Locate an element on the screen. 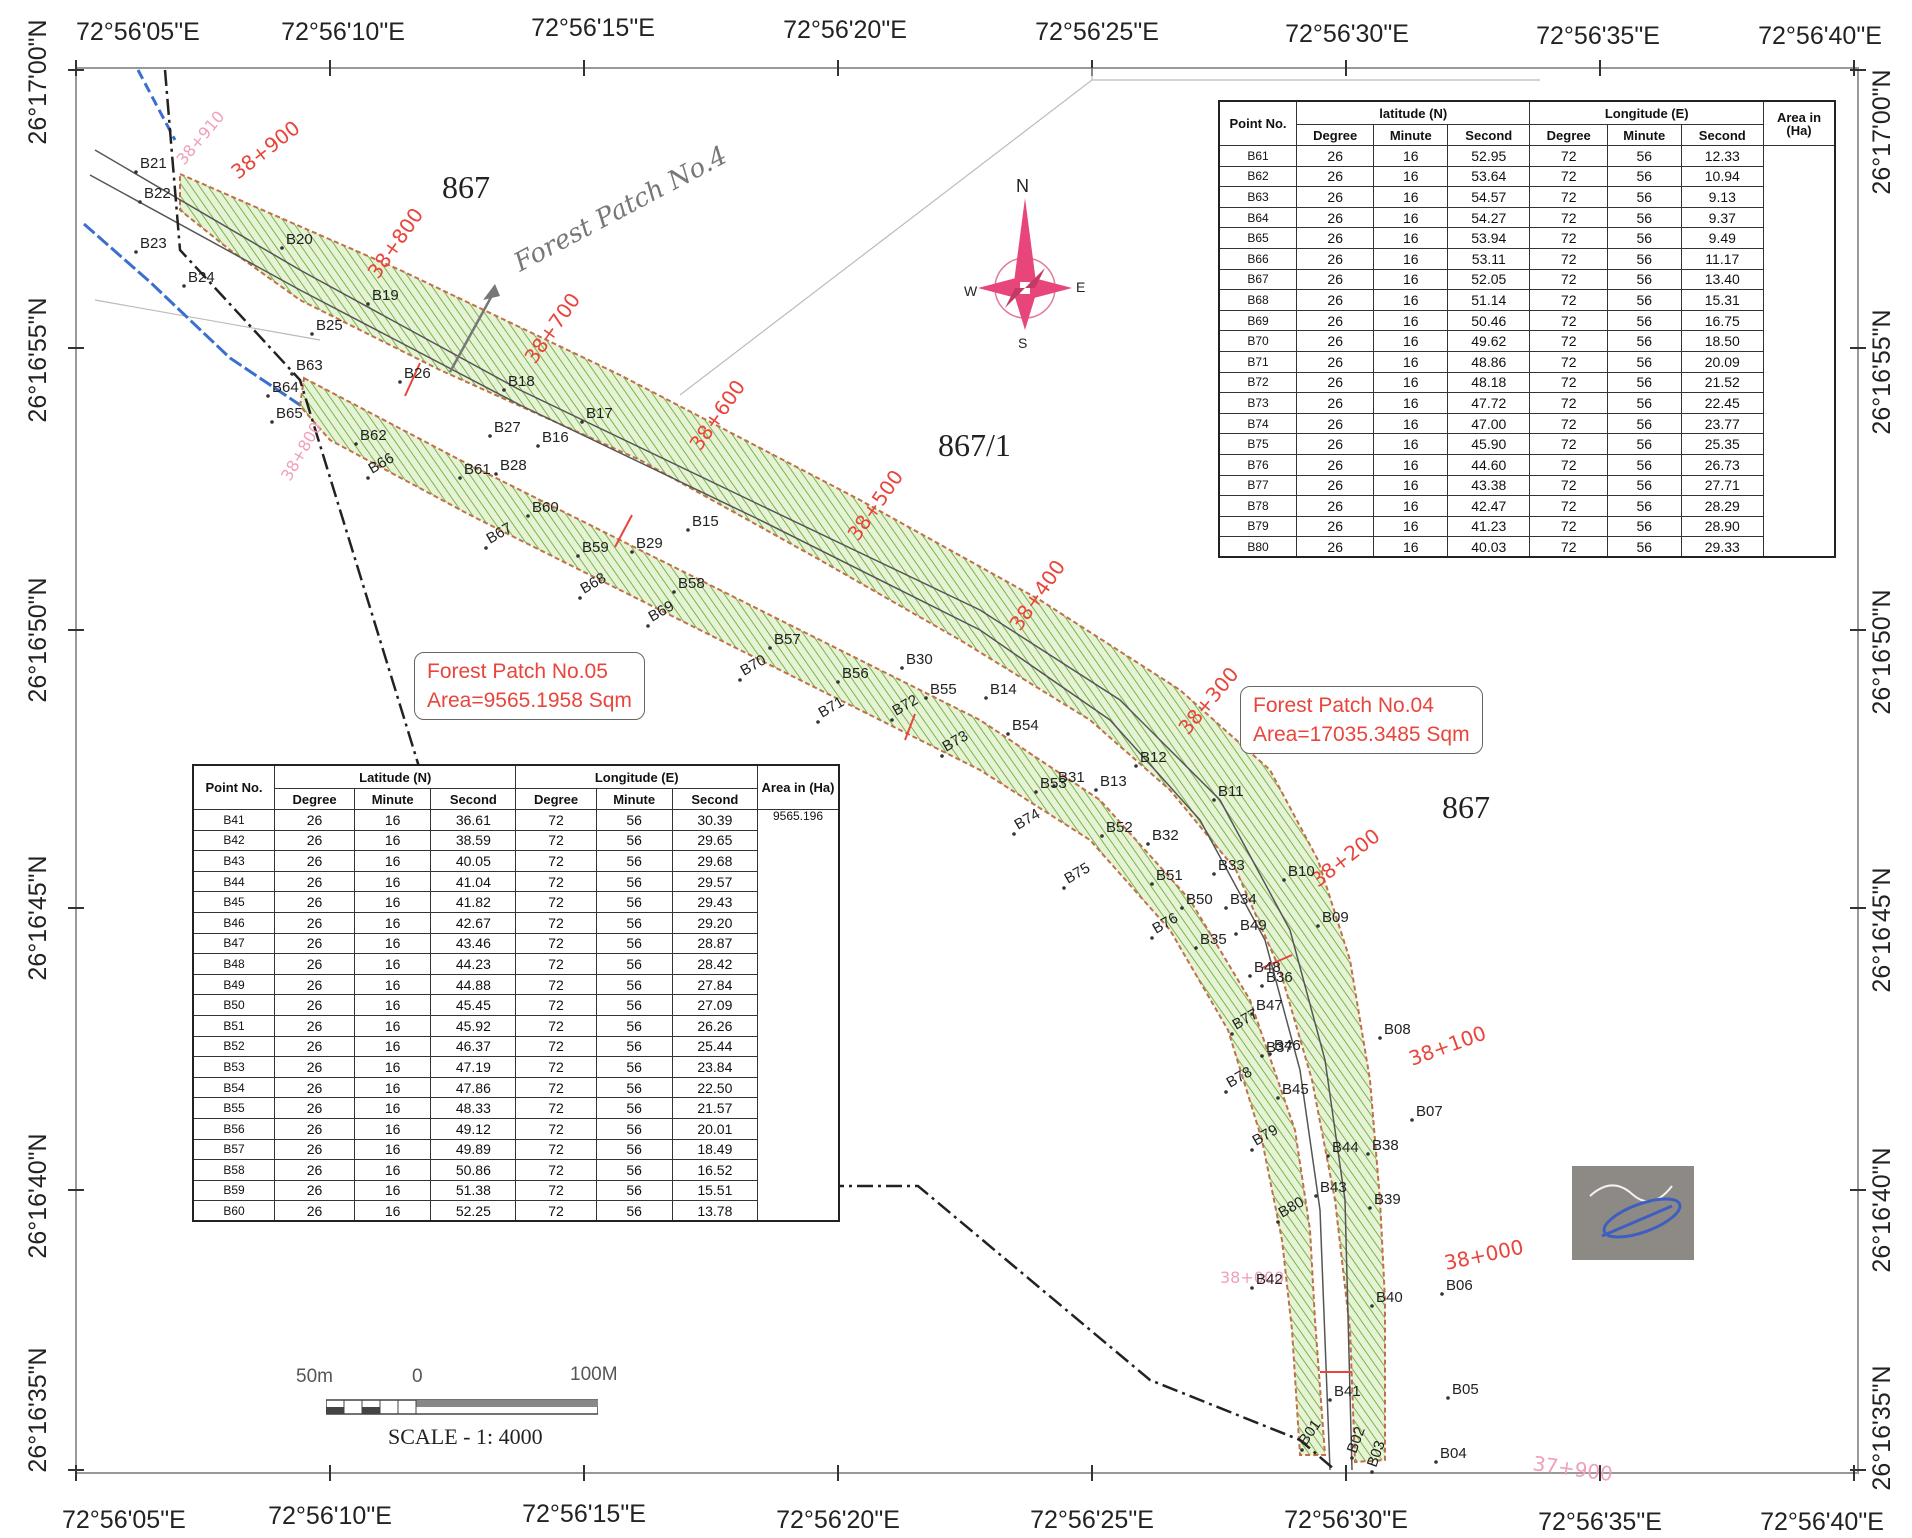 The height and width of the screenshot is (1538, 1912). lon-sec: 29.57 is located at coordinates (715, 881).